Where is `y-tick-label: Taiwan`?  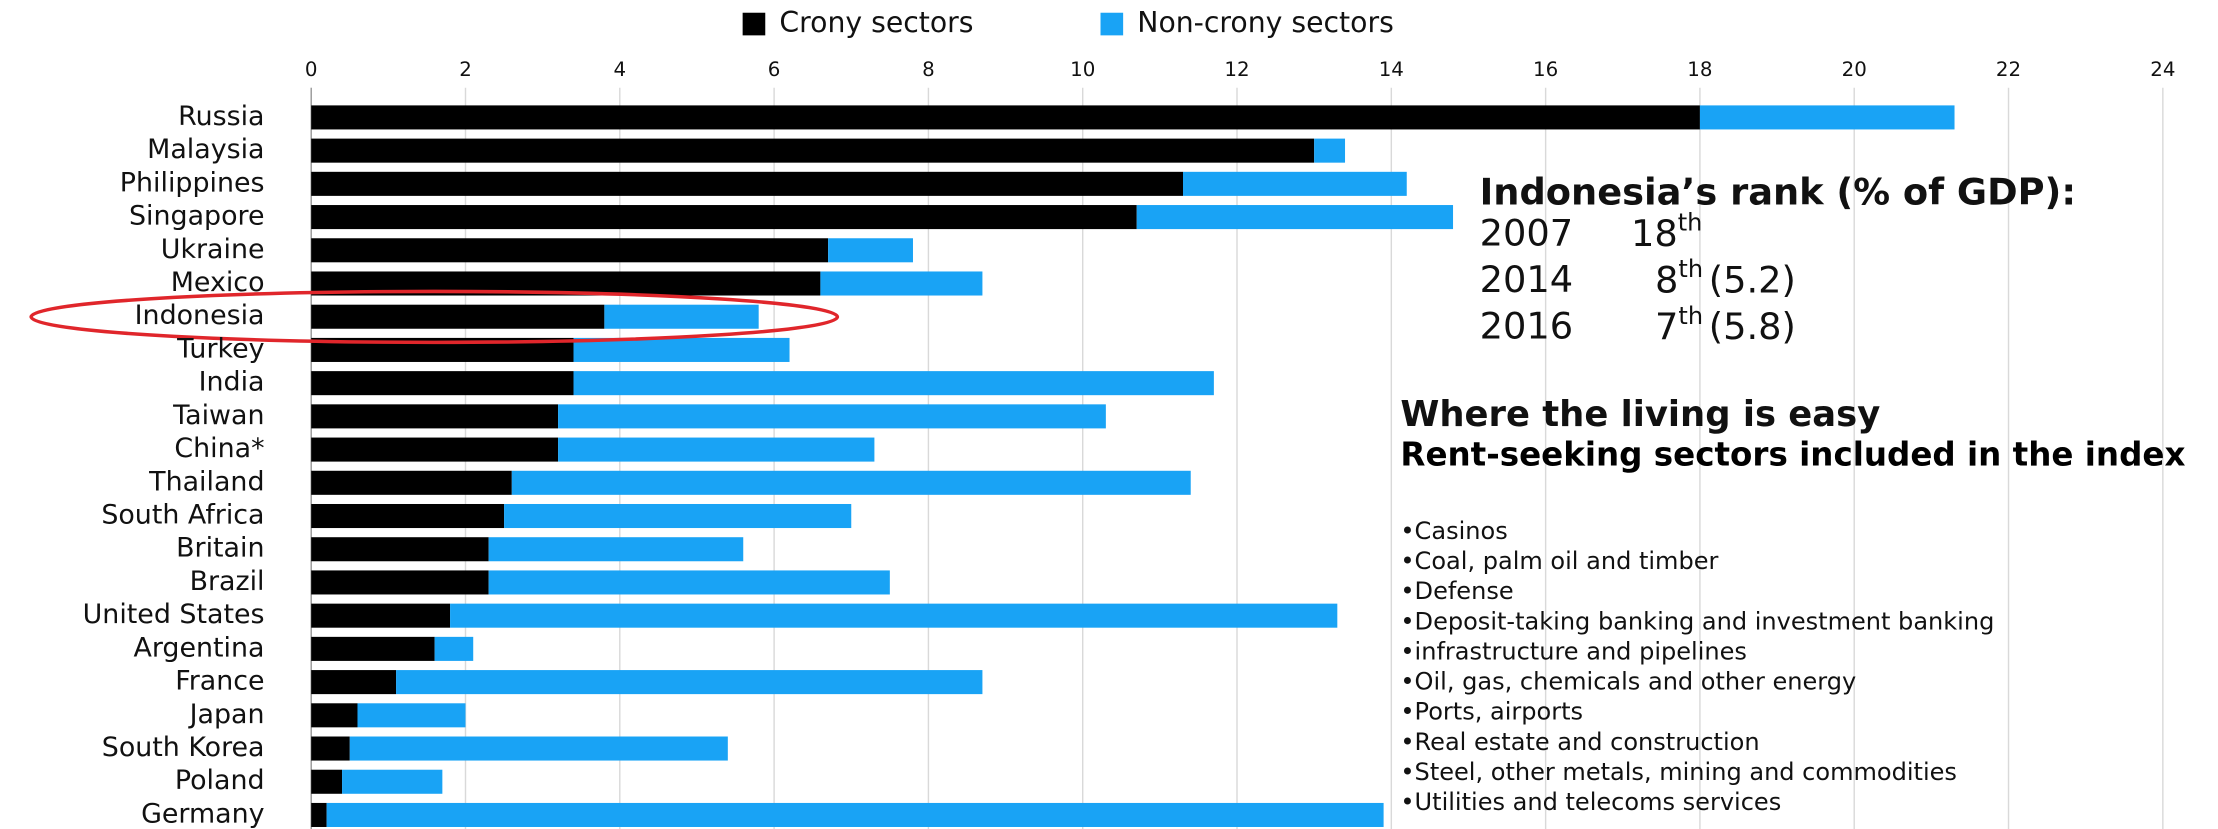
y-tick-label: Taiwan is located at coordinates (218, 415).